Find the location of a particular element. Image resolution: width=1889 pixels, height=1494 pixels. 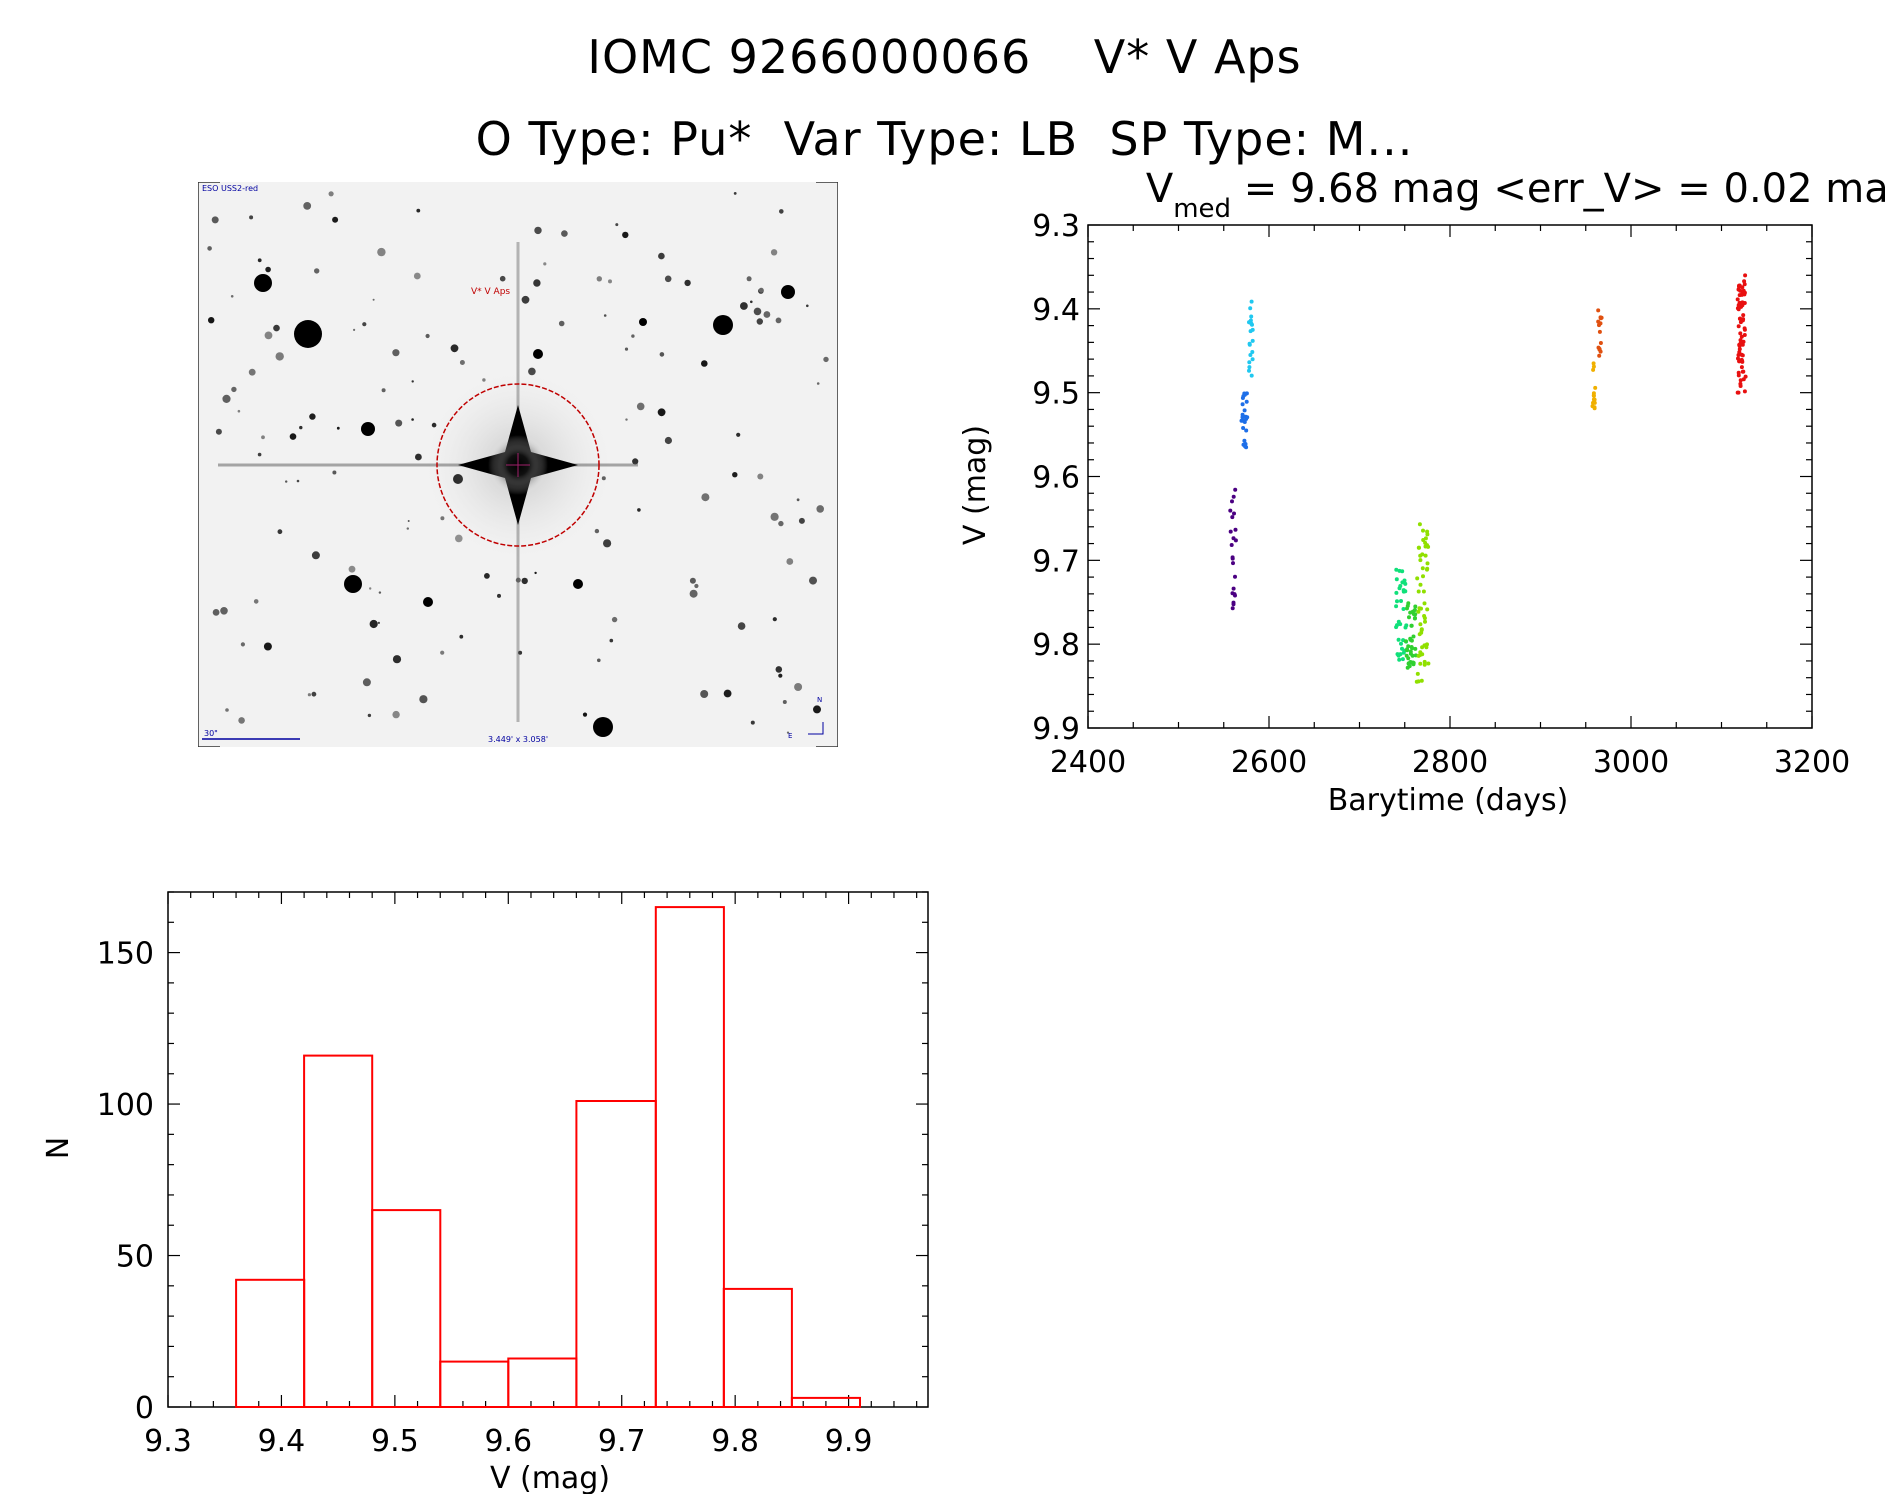

light-curve-title-v: V is located at coordinates (1160, 191).